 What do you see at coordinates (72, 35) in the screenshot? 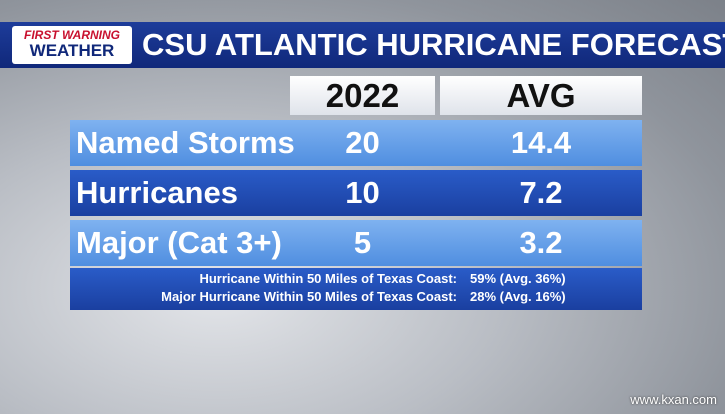
I see `logo-line: FIRST WARNING` at bounding box center [72, 35].